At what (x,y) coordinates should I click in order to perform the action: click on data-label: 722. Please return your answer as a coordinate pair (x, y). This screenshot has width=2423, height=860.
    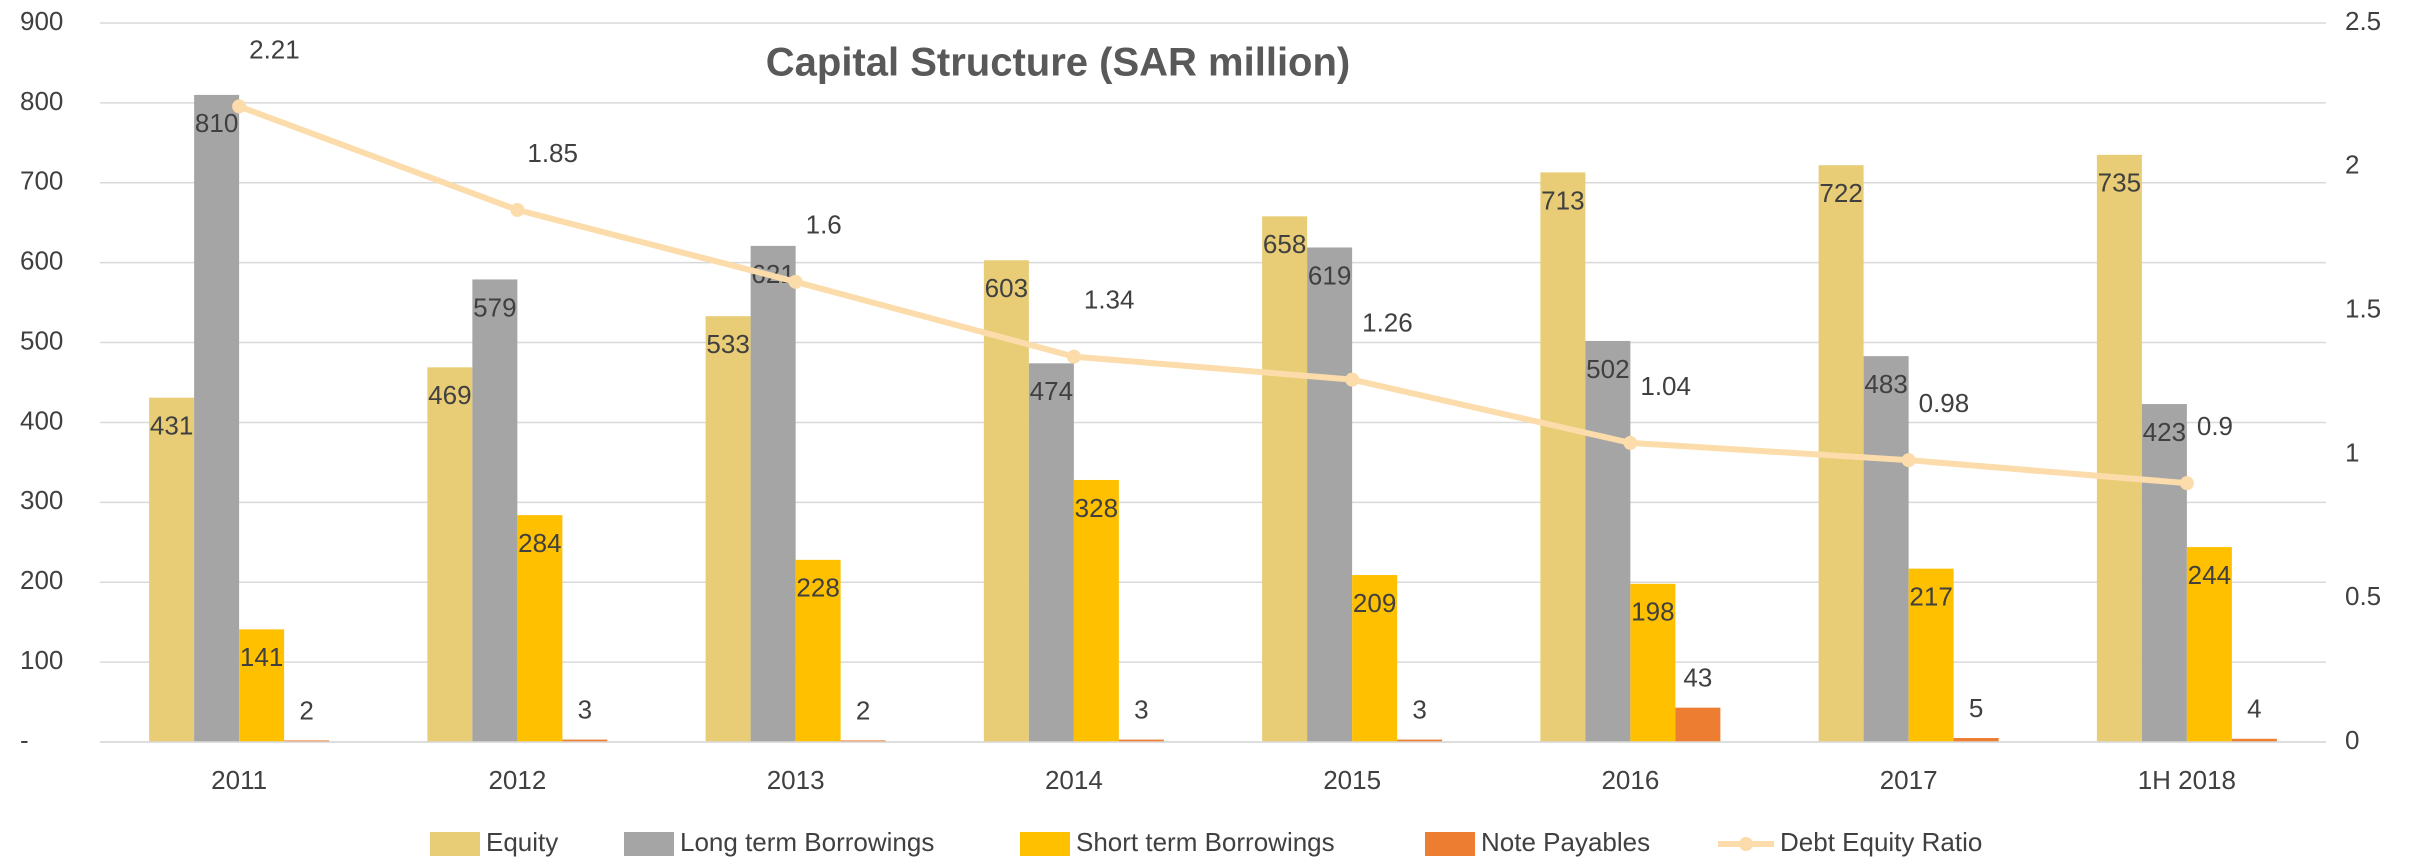
    Looking at the image, I should click on (1840, 193).